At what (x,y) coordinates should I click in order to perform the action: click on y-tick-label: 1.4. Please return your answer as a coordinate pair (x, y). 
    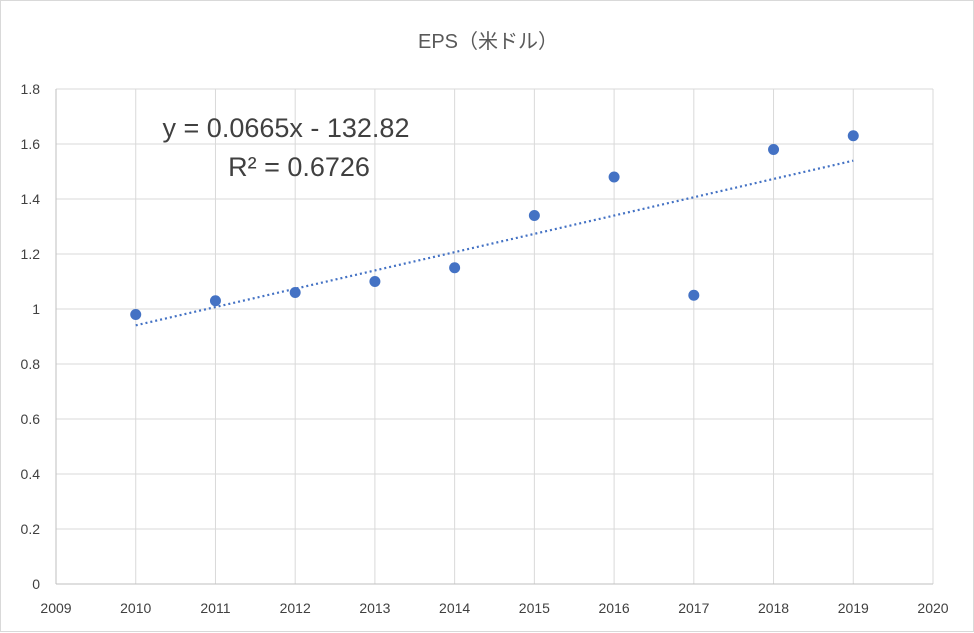
    Looking at the image, I should click on (31, 199).